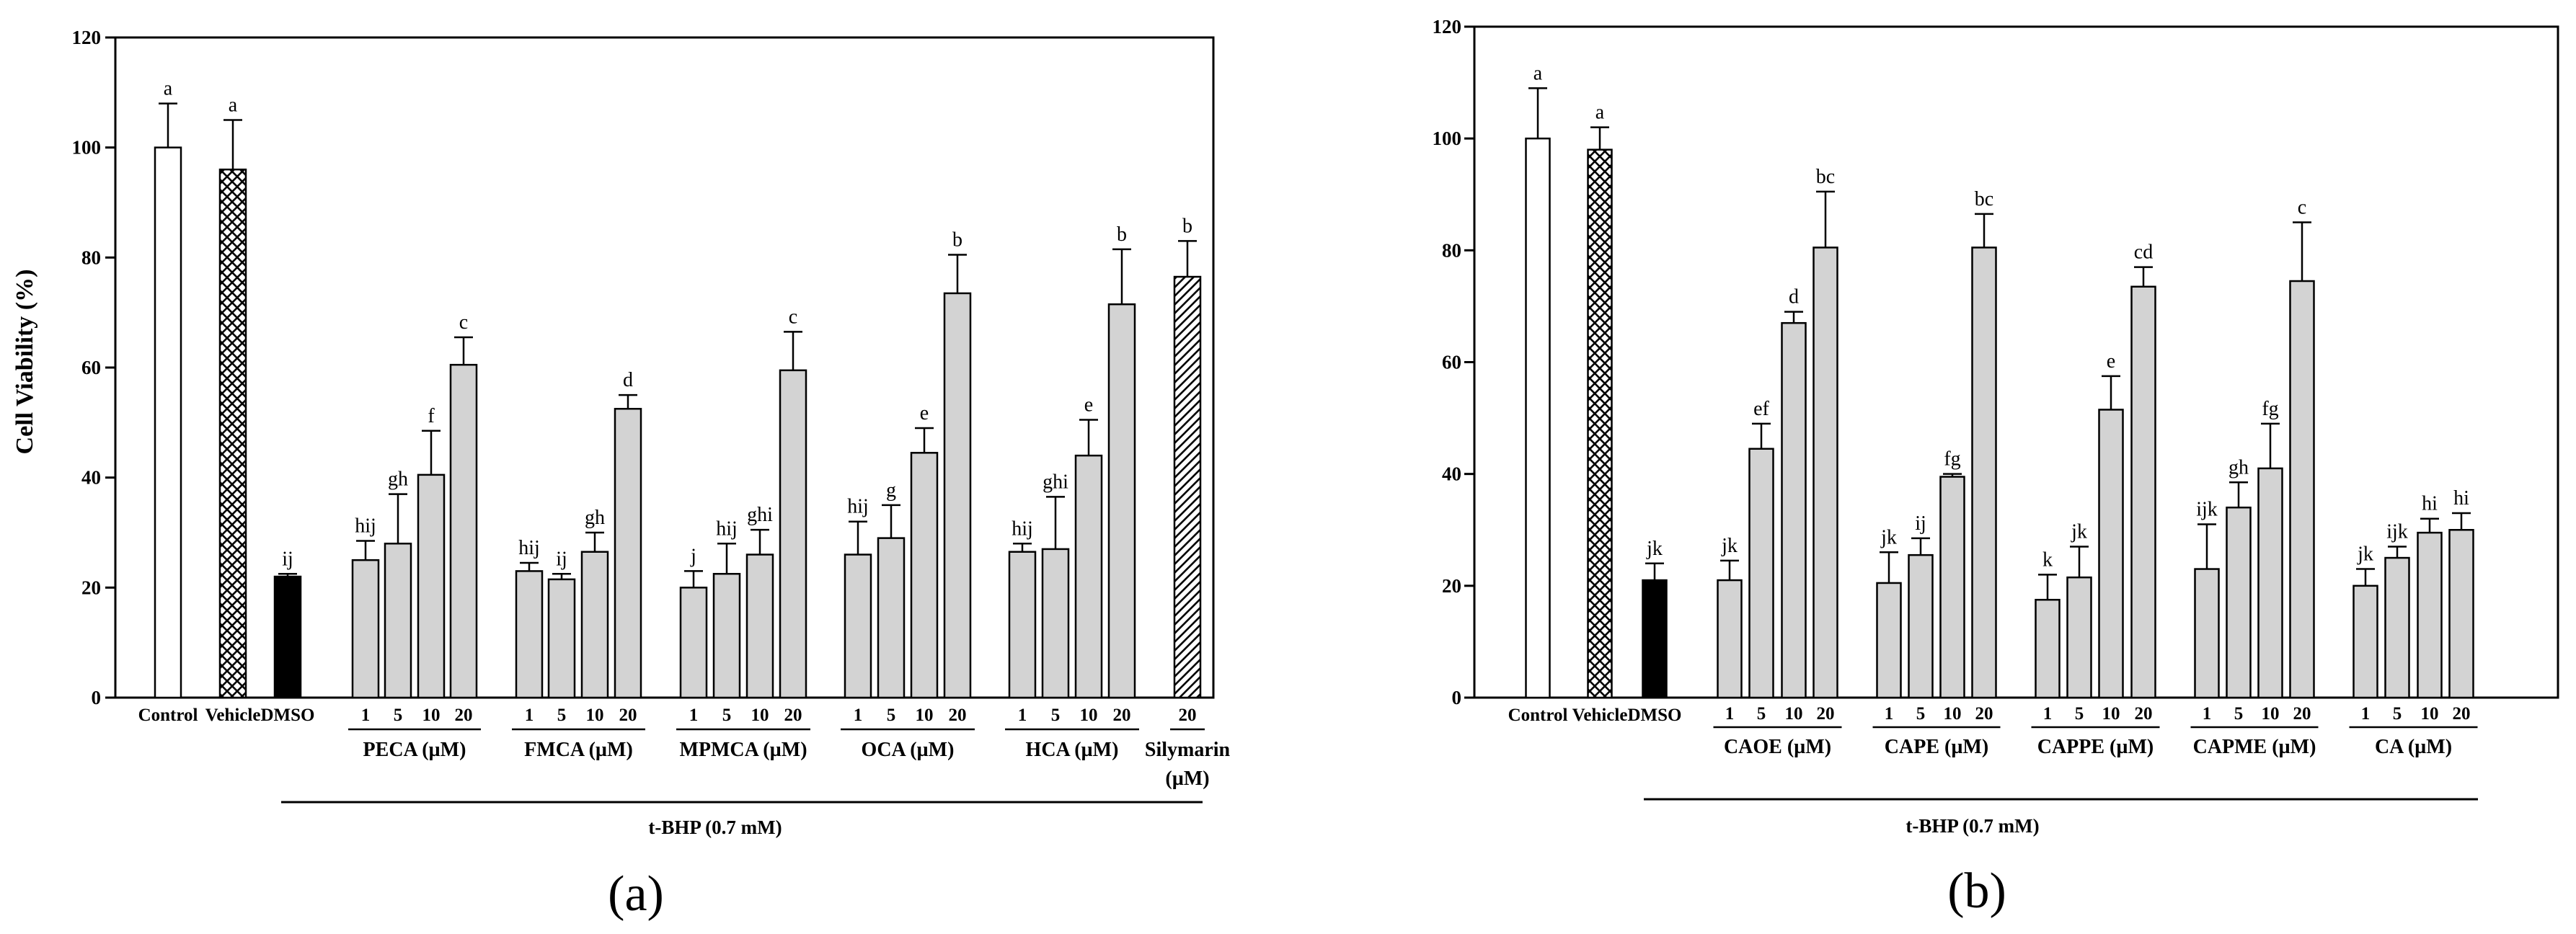 The height and width of the screenshot is (934, 2576). Describe the element at coordinates (1936, 747) in the screenshot. I see `chart-b-group-label: CAPE (µM)` at that location.